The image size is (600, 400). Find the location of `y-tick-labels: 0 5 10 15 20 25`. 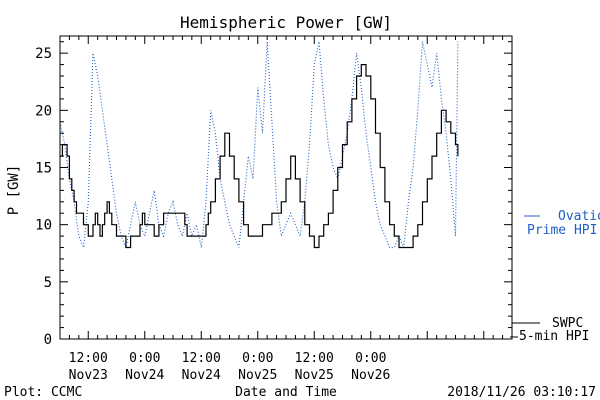

y-tick-labels: 0 5 10 15 20 25 is located at coordinates (43, 197).